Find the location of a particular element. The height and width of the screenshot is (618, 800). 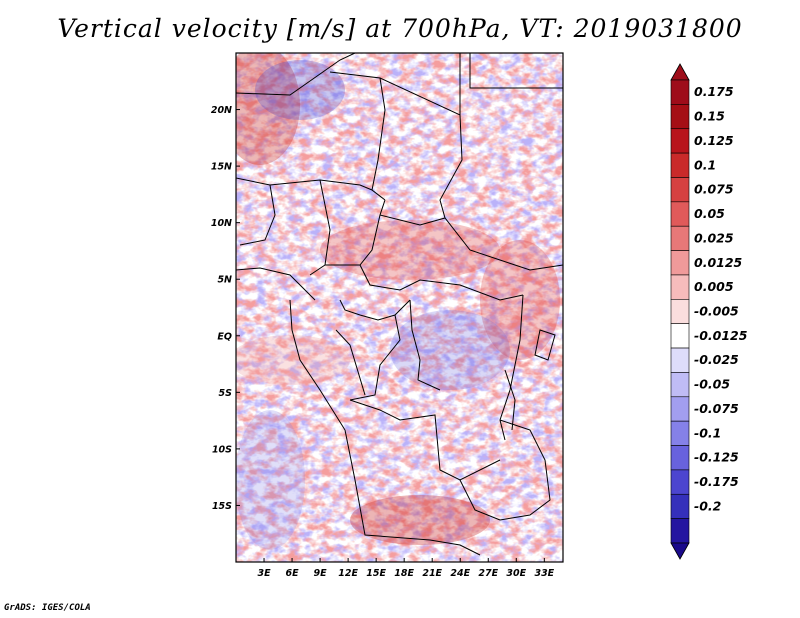

lon-tick-label: 24E is located at coordinates (460, 573).